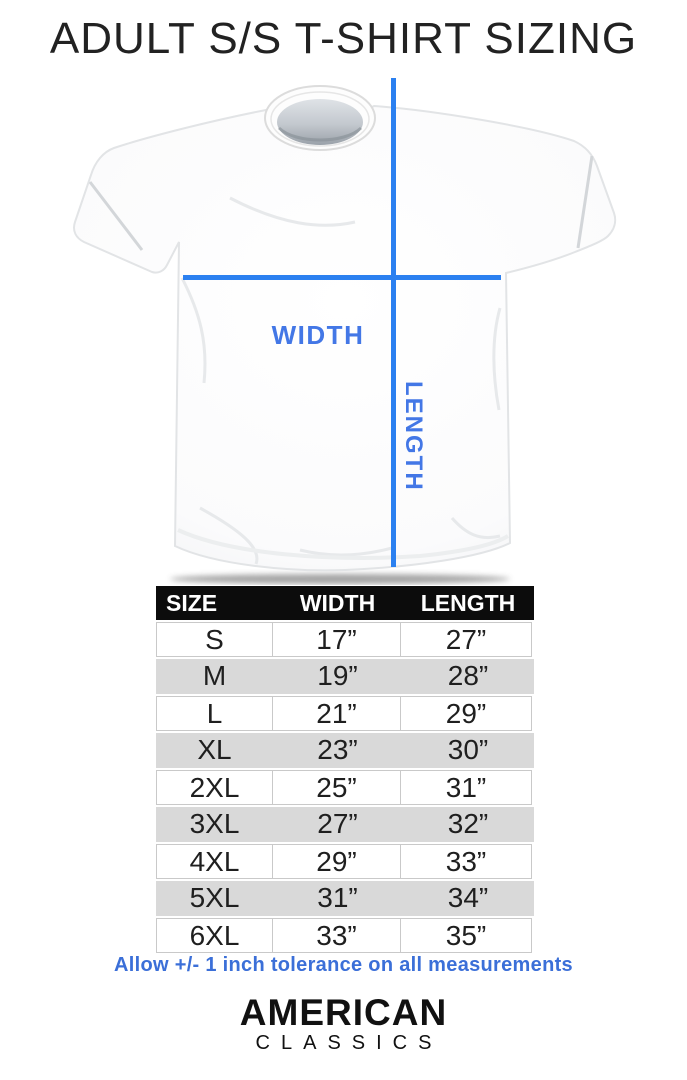  Describe the element at coordinates (337, 823) in the screenshot. I see `cell-width: 27”` at that location.